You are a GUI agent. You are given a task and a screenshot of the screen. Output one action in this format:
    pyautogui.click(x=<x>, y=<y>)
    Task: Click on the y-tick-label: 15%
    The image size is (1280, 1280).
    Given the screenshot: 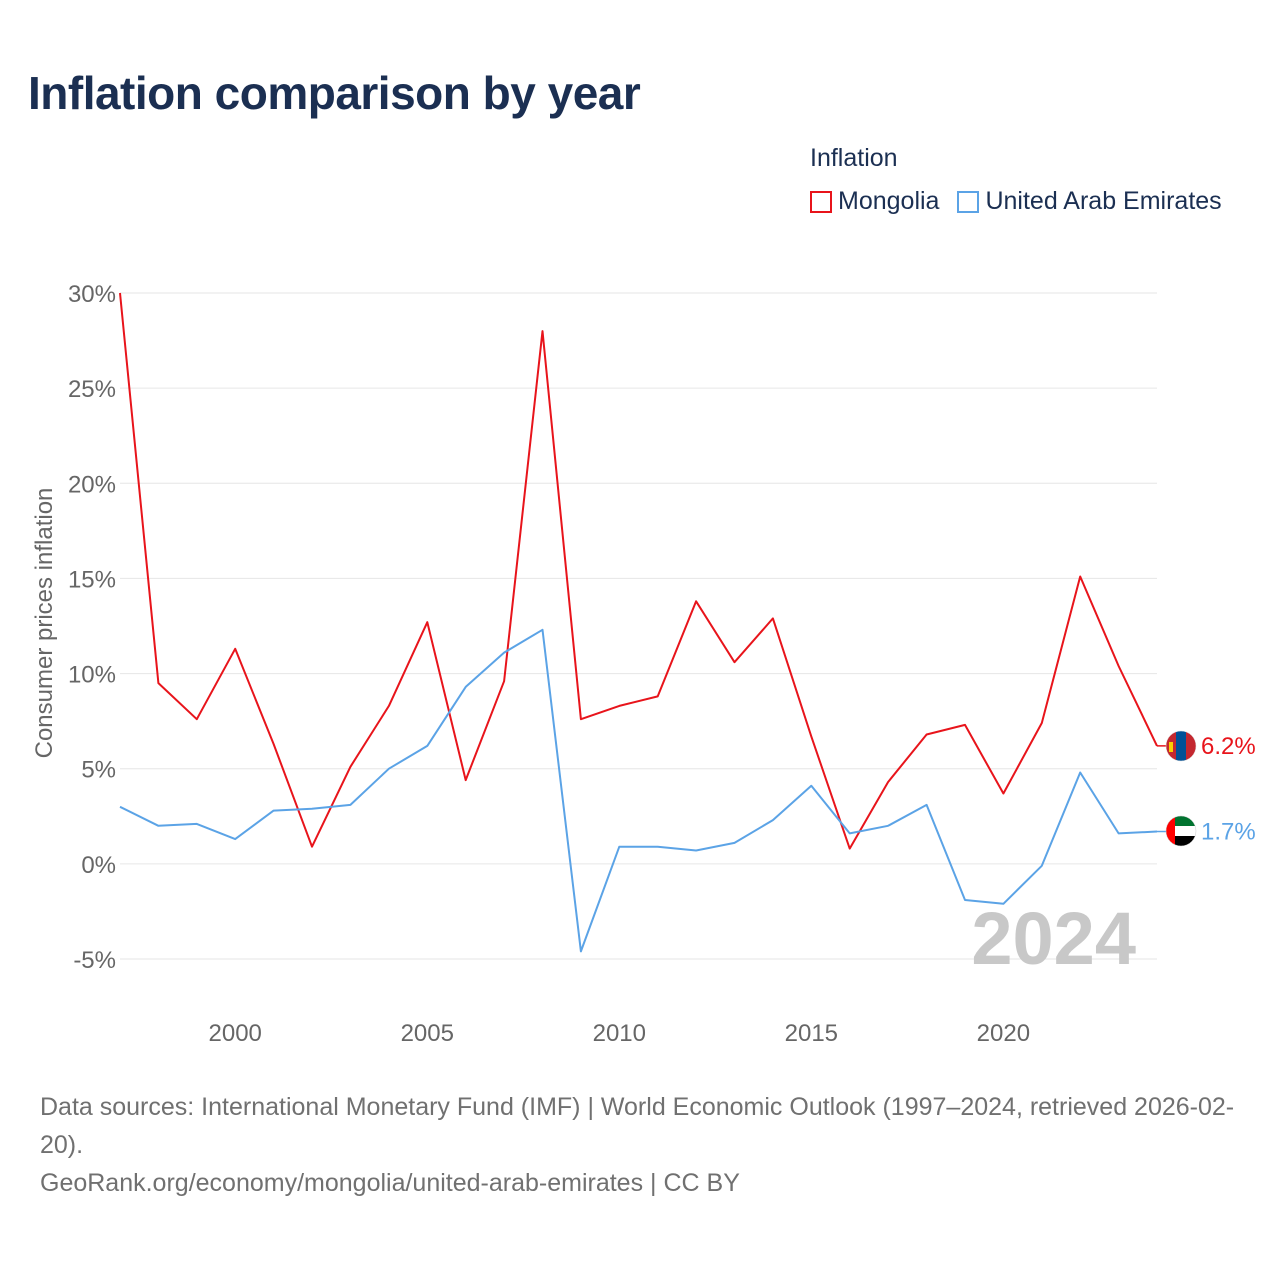 What is the action you would take?
    pyautogui.click(x=92, y=579)
    